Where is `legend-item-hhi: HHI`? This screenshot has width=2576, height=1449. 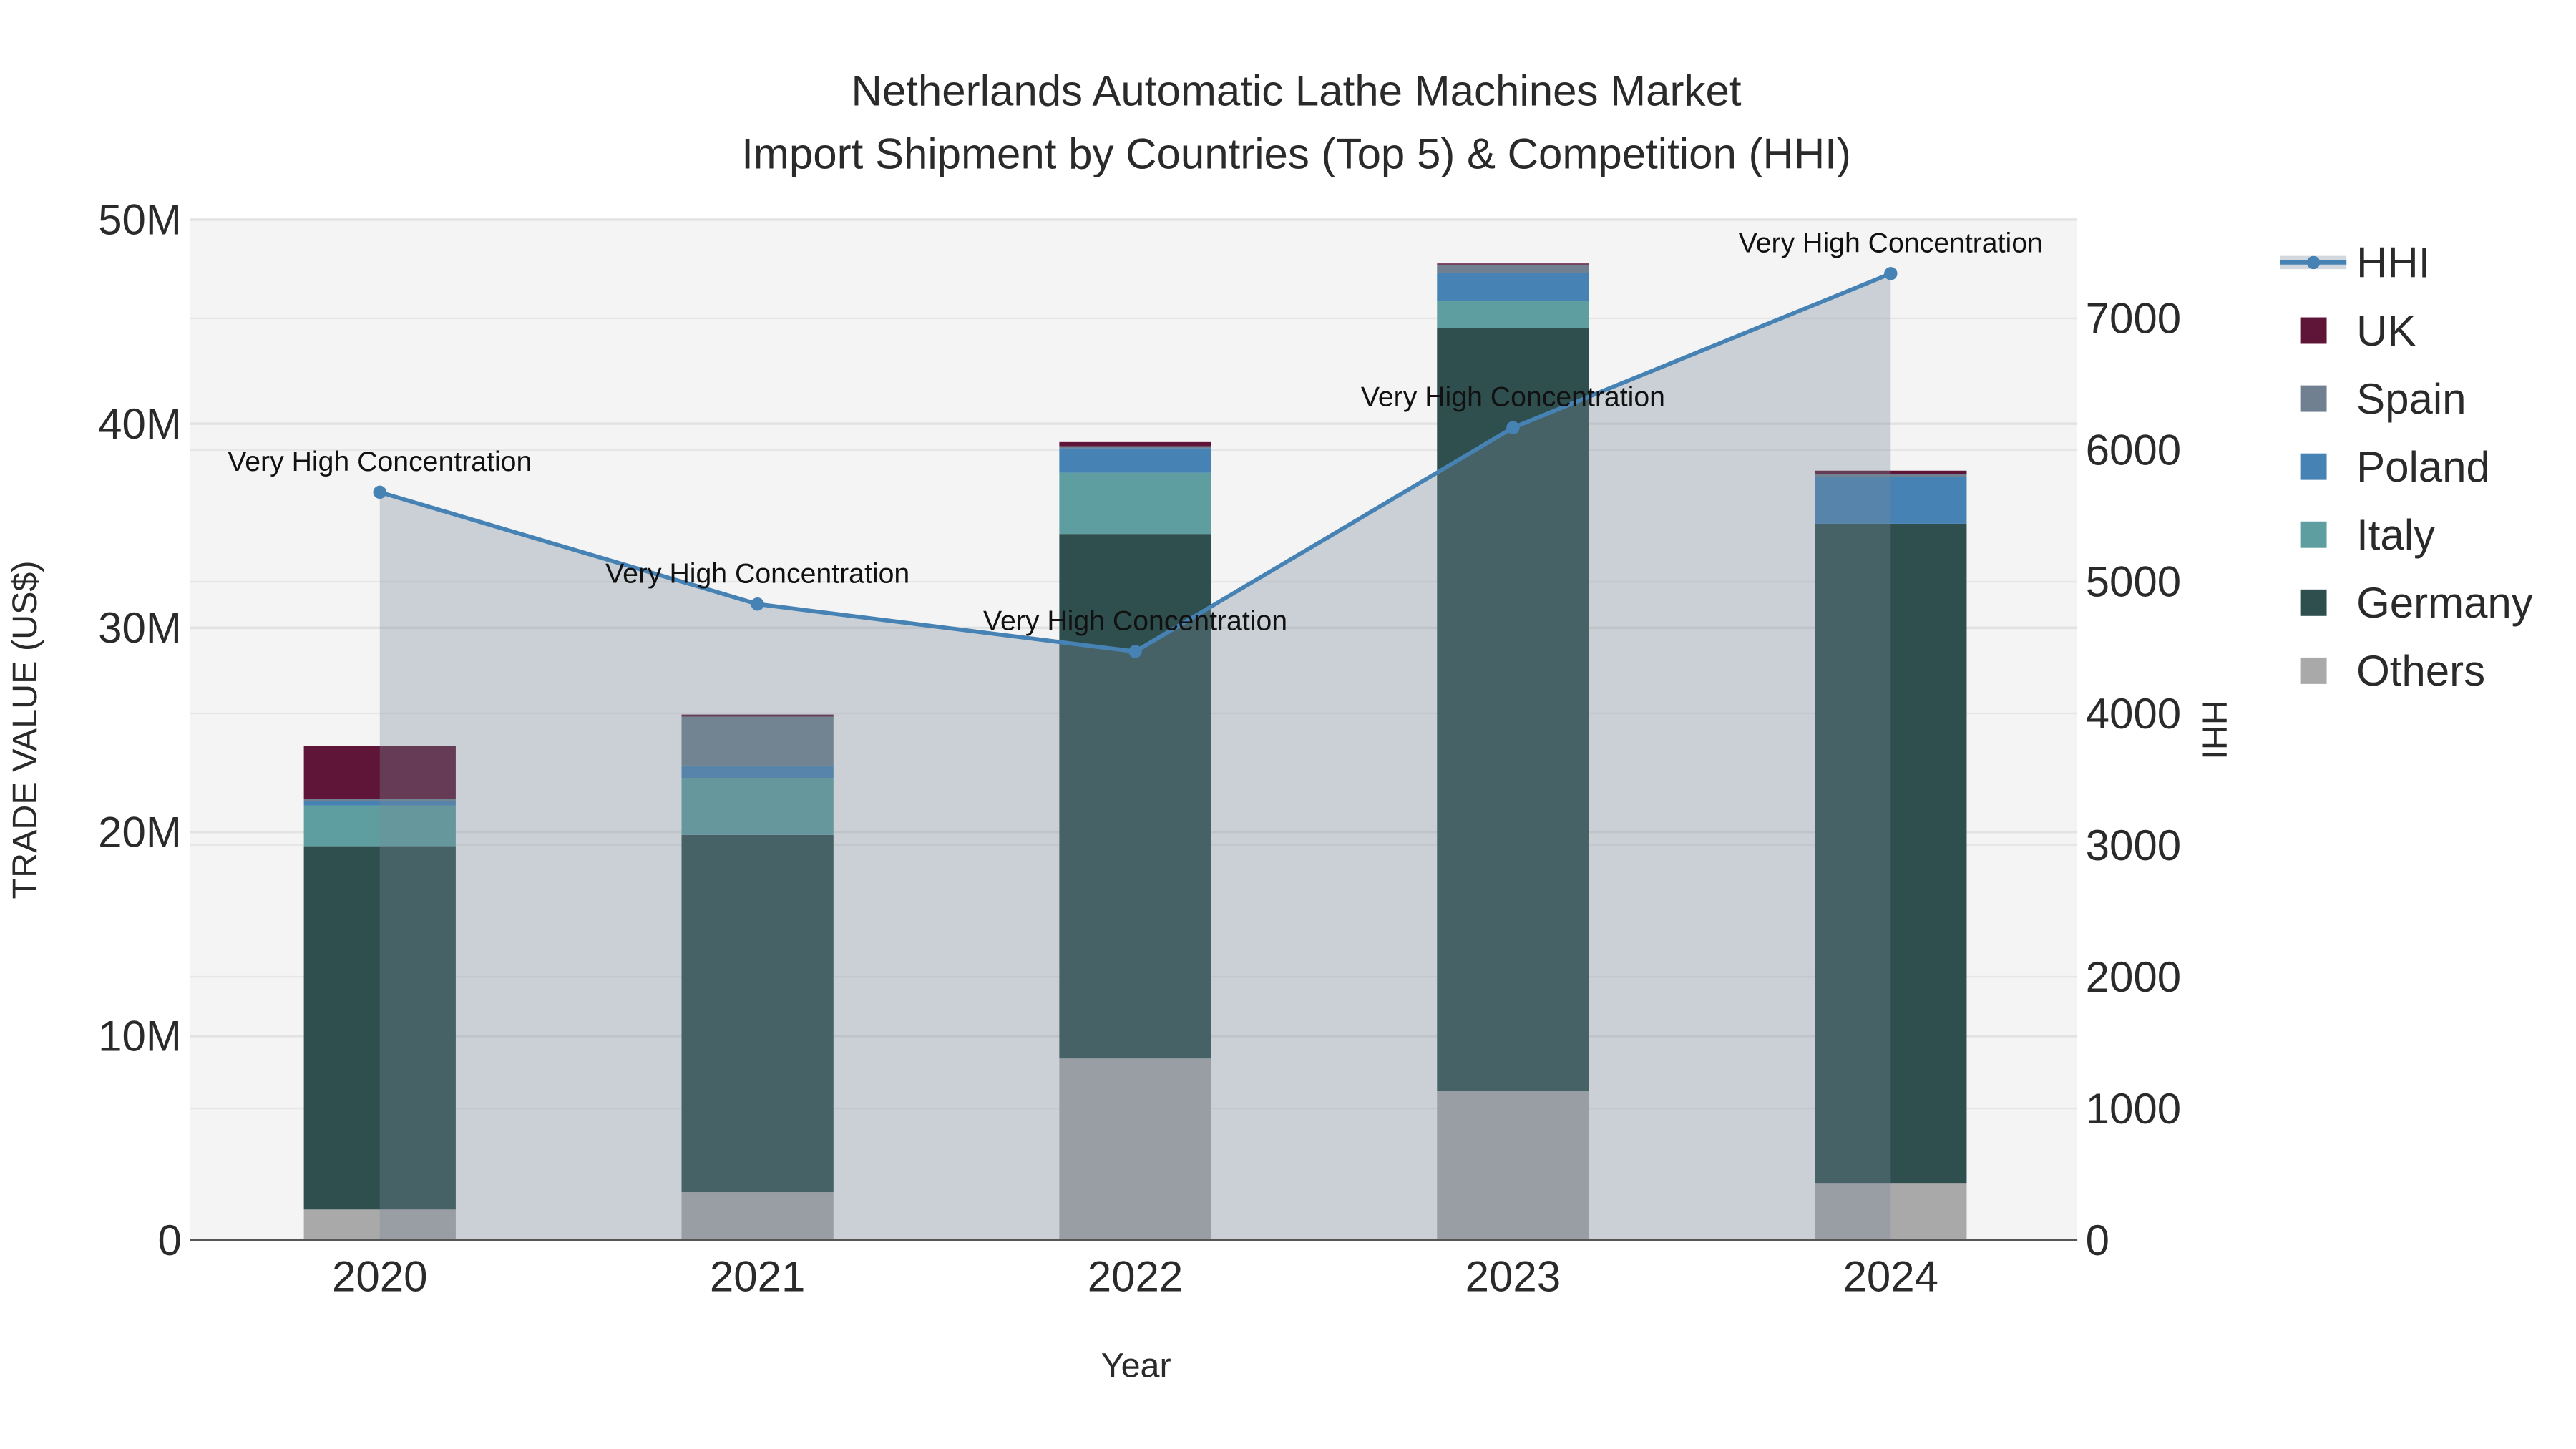
legend-item-hhi: HHI is located at coordinates (2355, 263).